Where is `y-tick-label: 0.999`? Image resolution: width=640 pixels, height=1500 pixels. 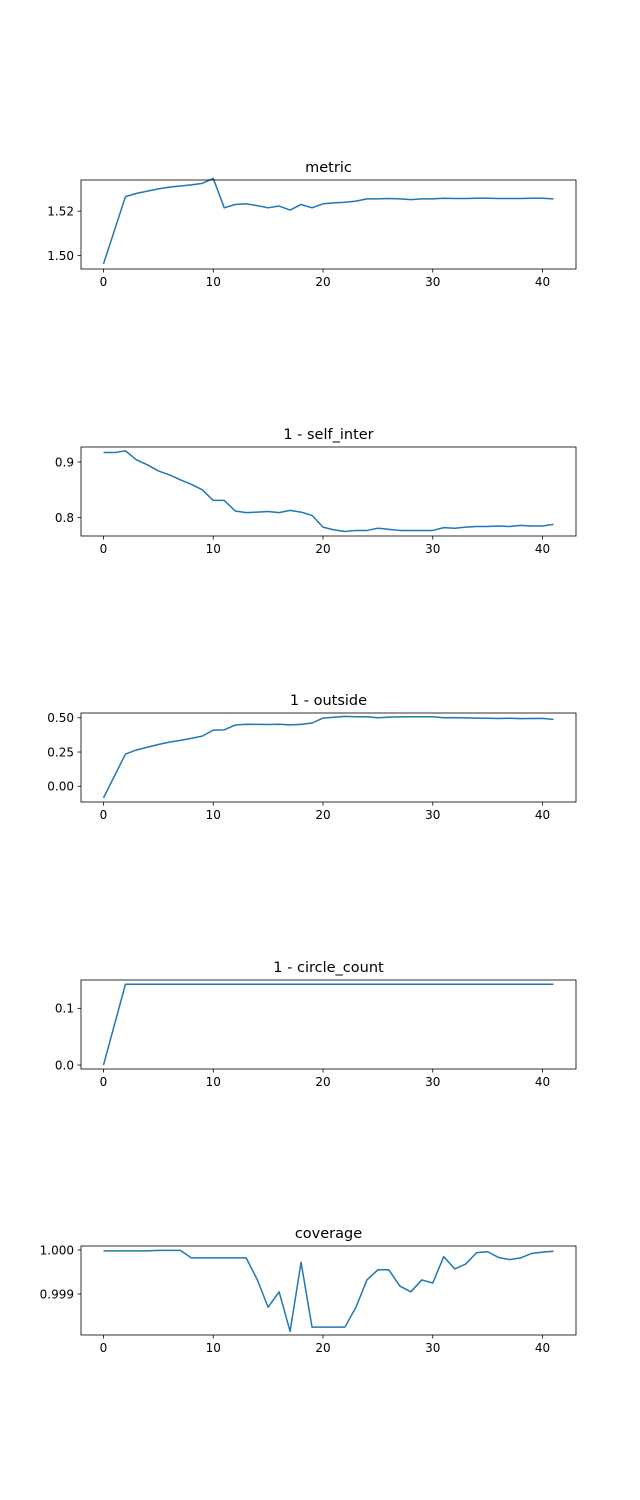 y-tick-label: 0.999 is located at coordinates (57, 1294).